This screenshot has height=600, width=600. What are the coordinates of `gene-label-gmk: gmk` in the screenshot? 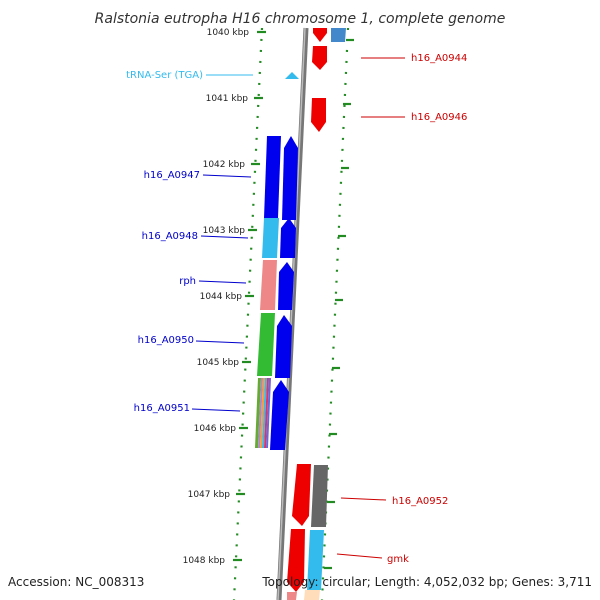 It's located at (398, 559).